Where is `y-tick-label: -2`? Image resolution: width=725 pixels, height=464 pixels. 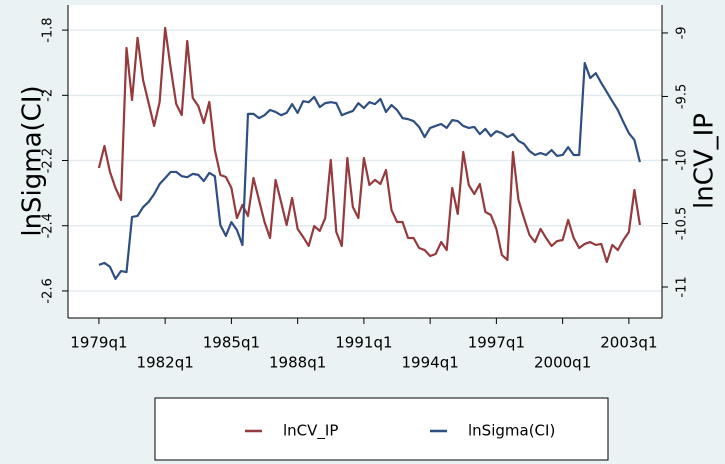
y-tick-label: -2 is located at coordinates (48, 95).